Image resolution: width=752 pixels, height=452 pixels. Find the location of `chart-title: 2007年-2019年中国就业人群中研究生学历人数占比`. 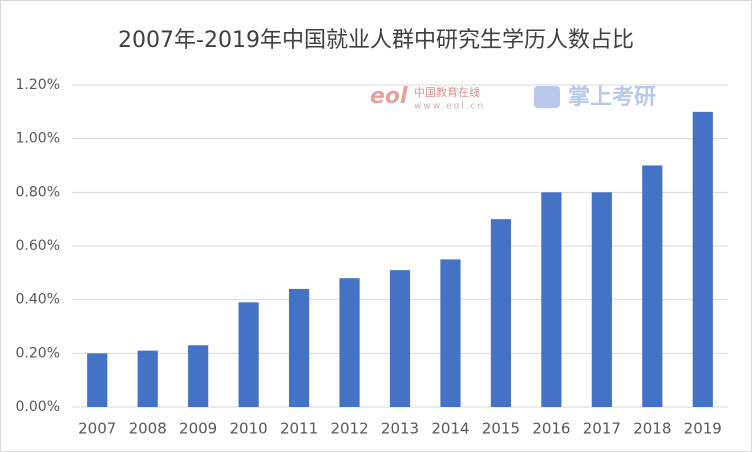

chart-title: 2007年-2019年中国就业人群中研究生学历人数占比 is located at coordinates (376, 40).